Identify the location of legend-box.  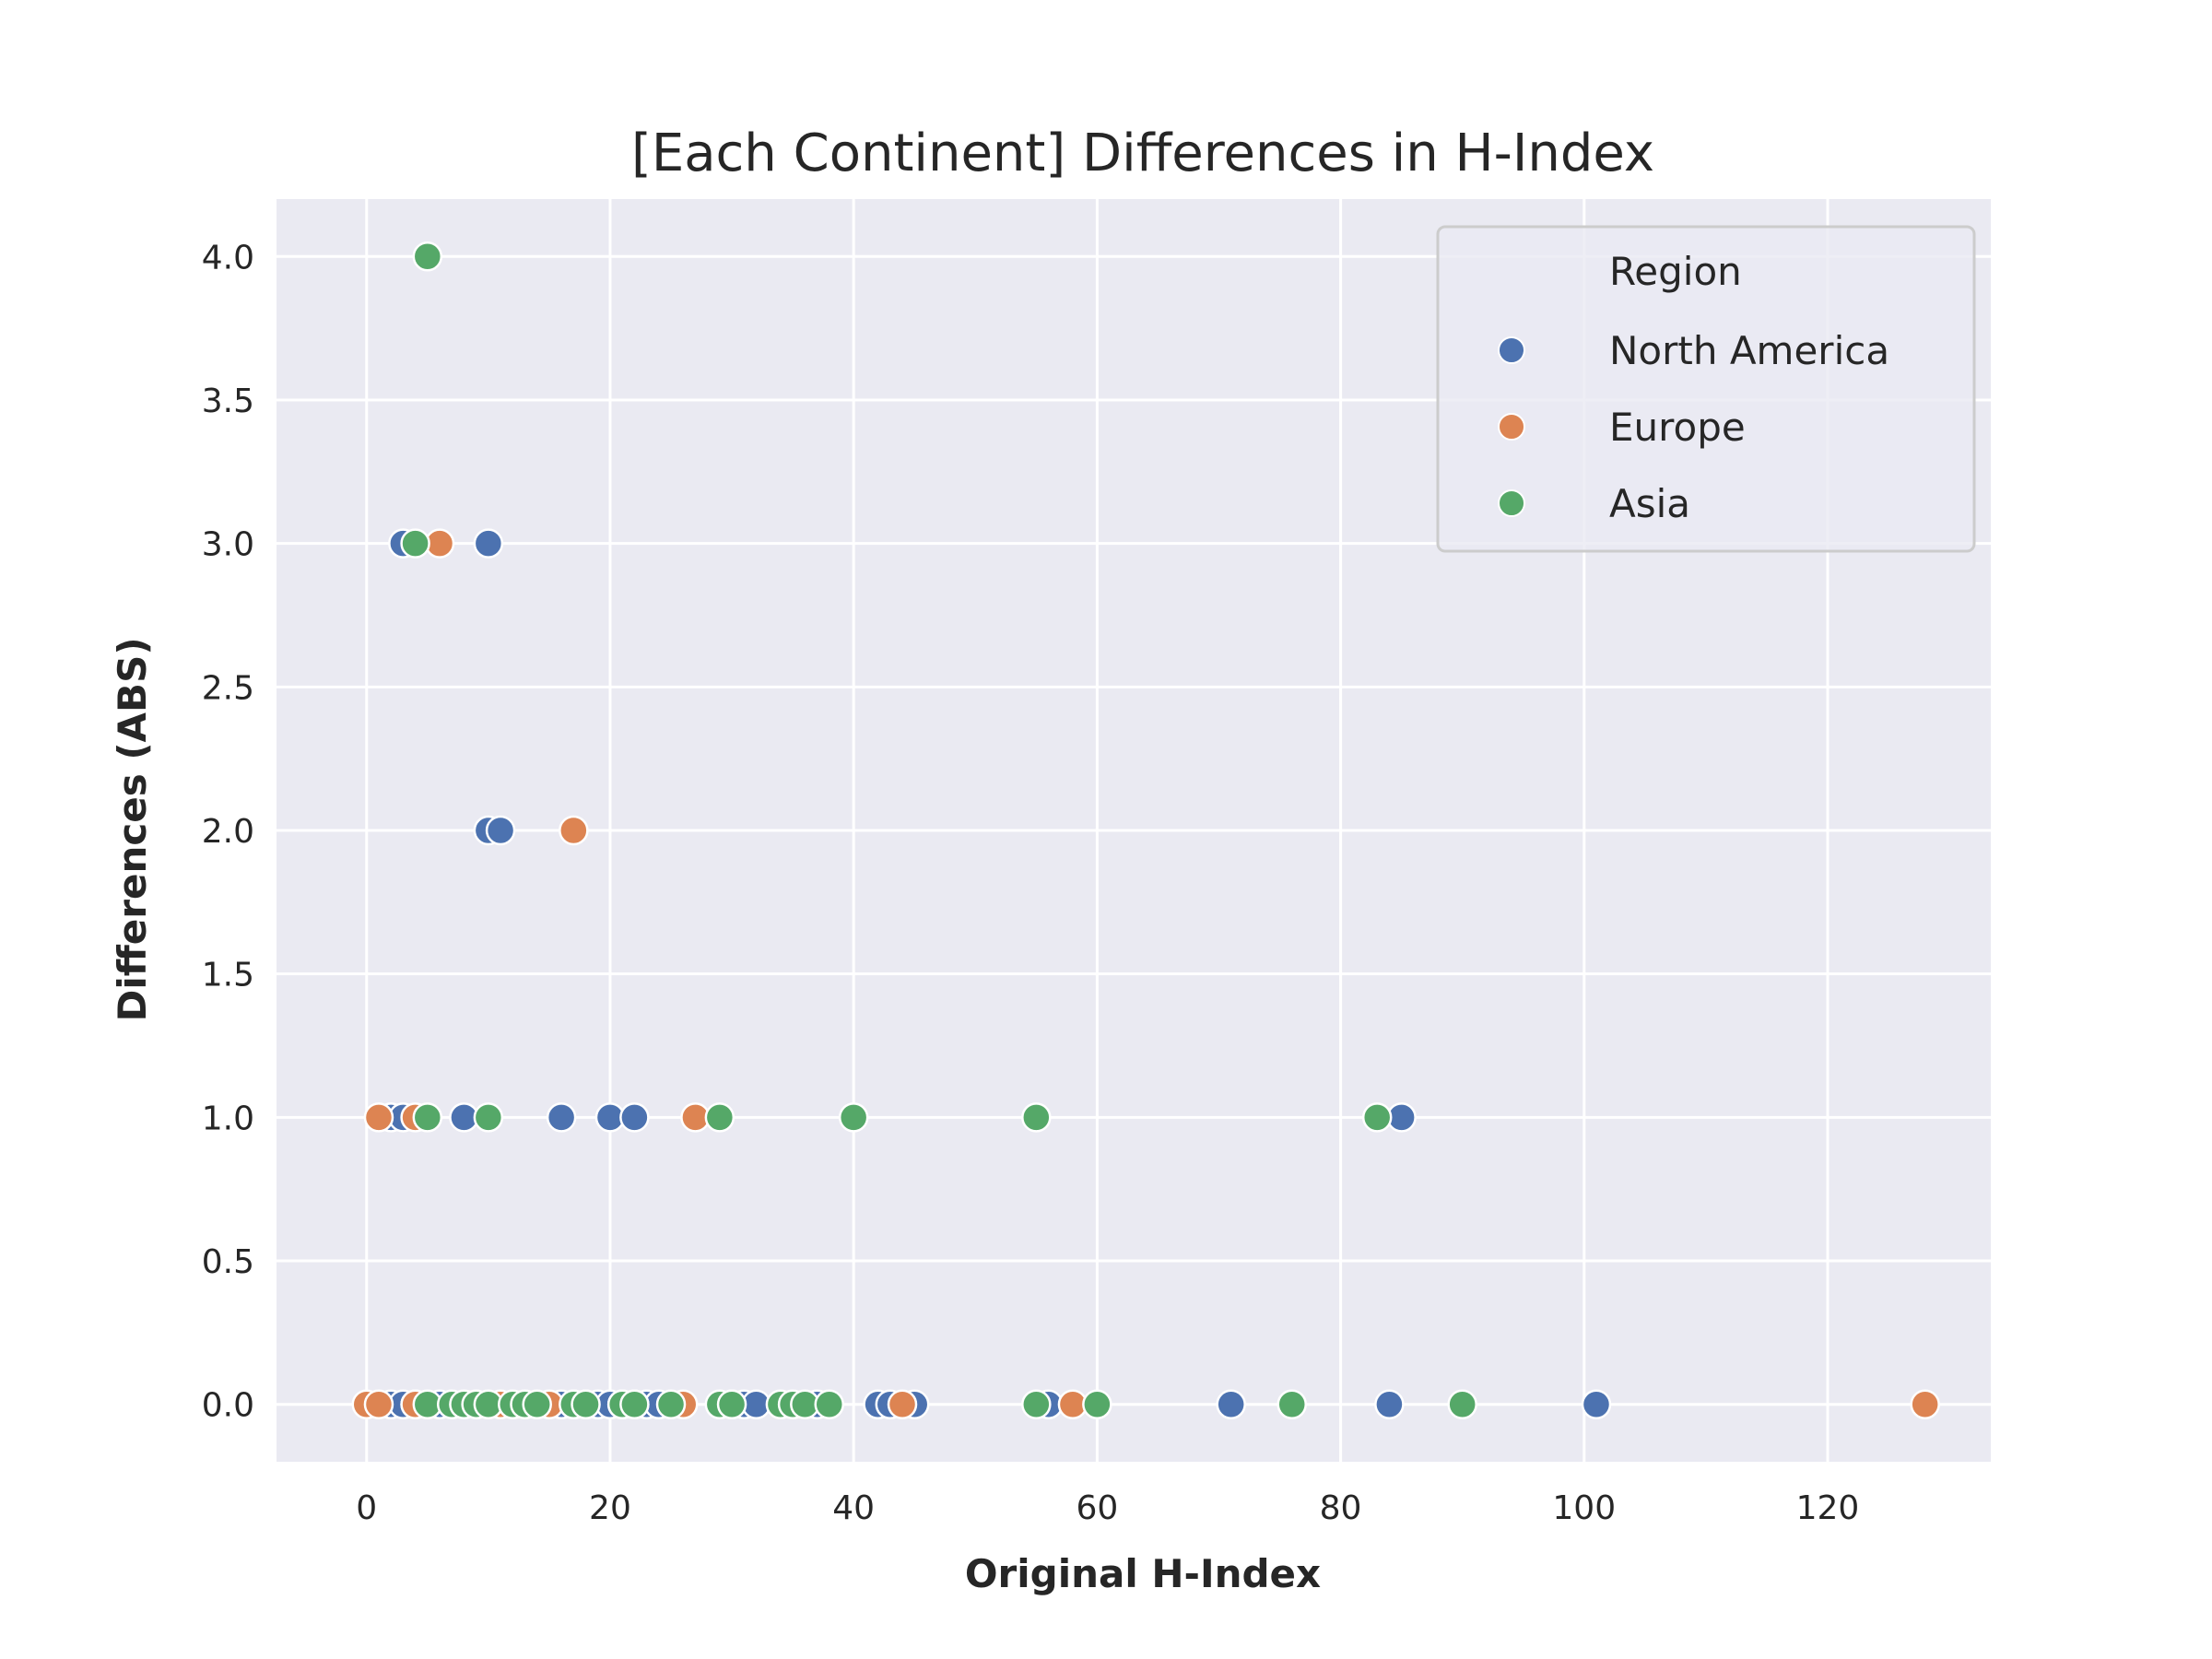
(1706, 389).